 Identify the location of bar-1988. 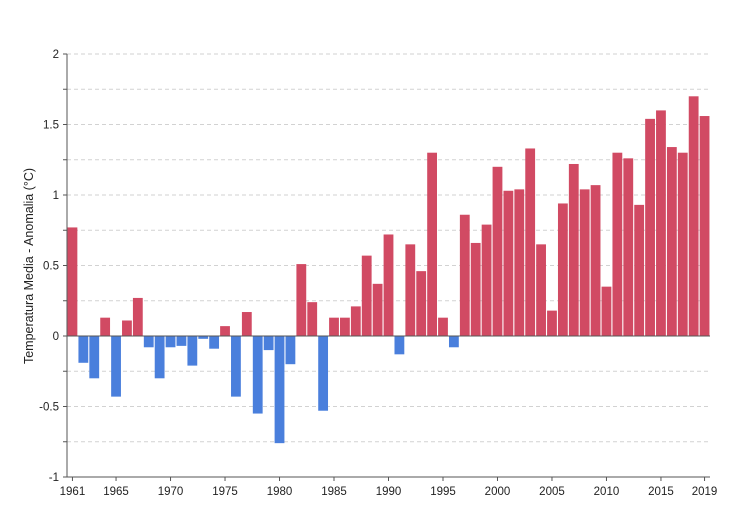
(366, 295).